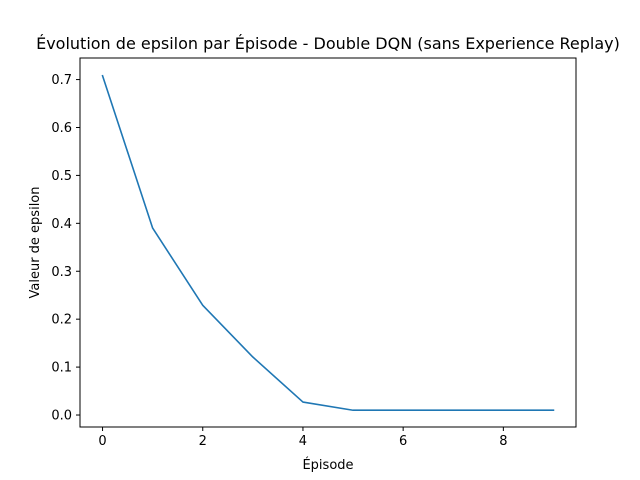 The height and width of the screenshot is (480, 640). I want to click on x-tick-label: 8, so click(503, 441).